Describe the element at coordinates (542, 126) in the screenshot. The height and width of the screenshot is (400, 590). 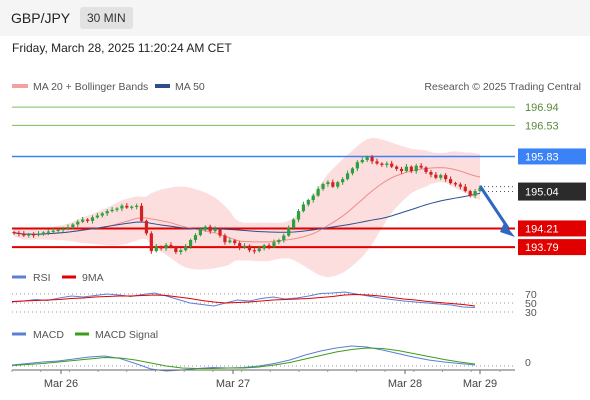
I see `level-label-resistance_1: 196.53` at that location.